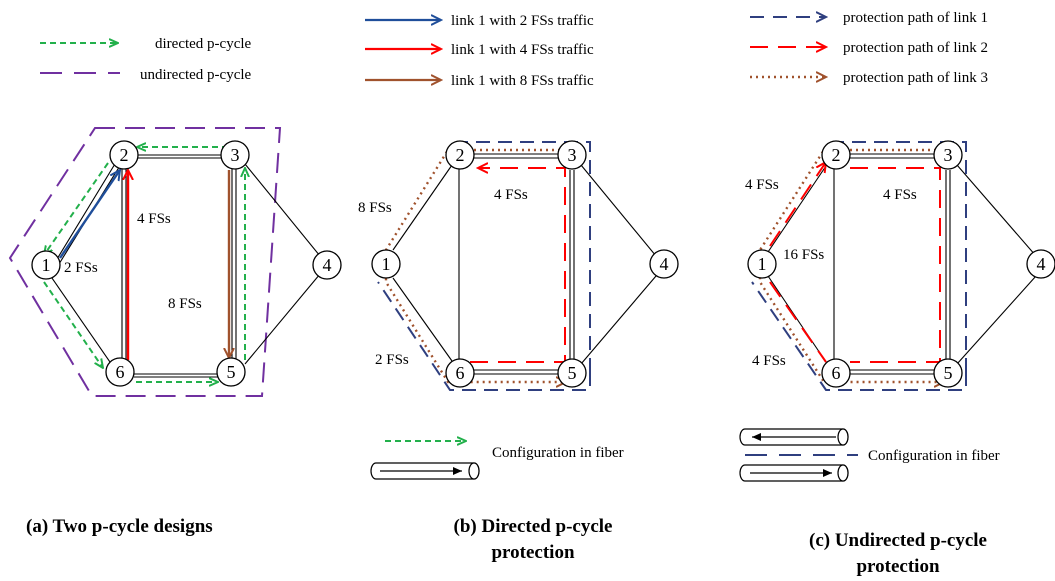 This screenshot has height=581, width=1055. I want to click on caption-a: (a) Two p-cycle designs, so click(119, 526).